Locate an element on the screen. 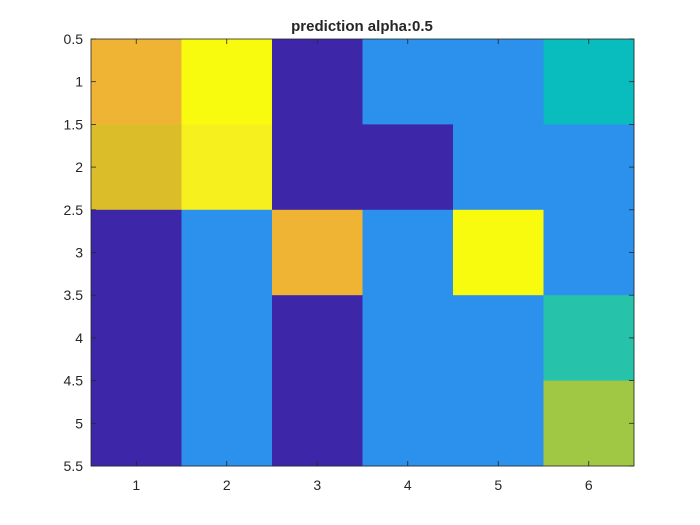  y-tick-label: 4.5 is located at coordinates (74, 381).